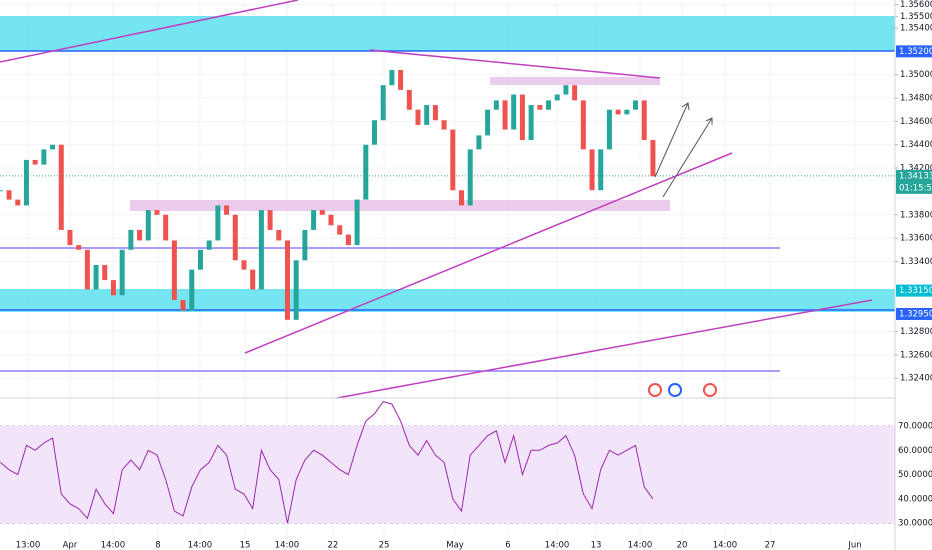  Describe the element at coordinates (916, 5) in the screenshot. I see `y-tick-label: 1.35600` at that location.